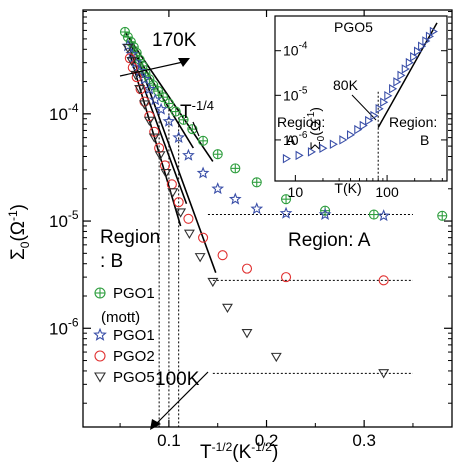 The height and width of the screenshot is (464, 455). Describe the element at coordinates (120, 317) in the screenshot. I see `legend-label-line2: (mott)` at that location.